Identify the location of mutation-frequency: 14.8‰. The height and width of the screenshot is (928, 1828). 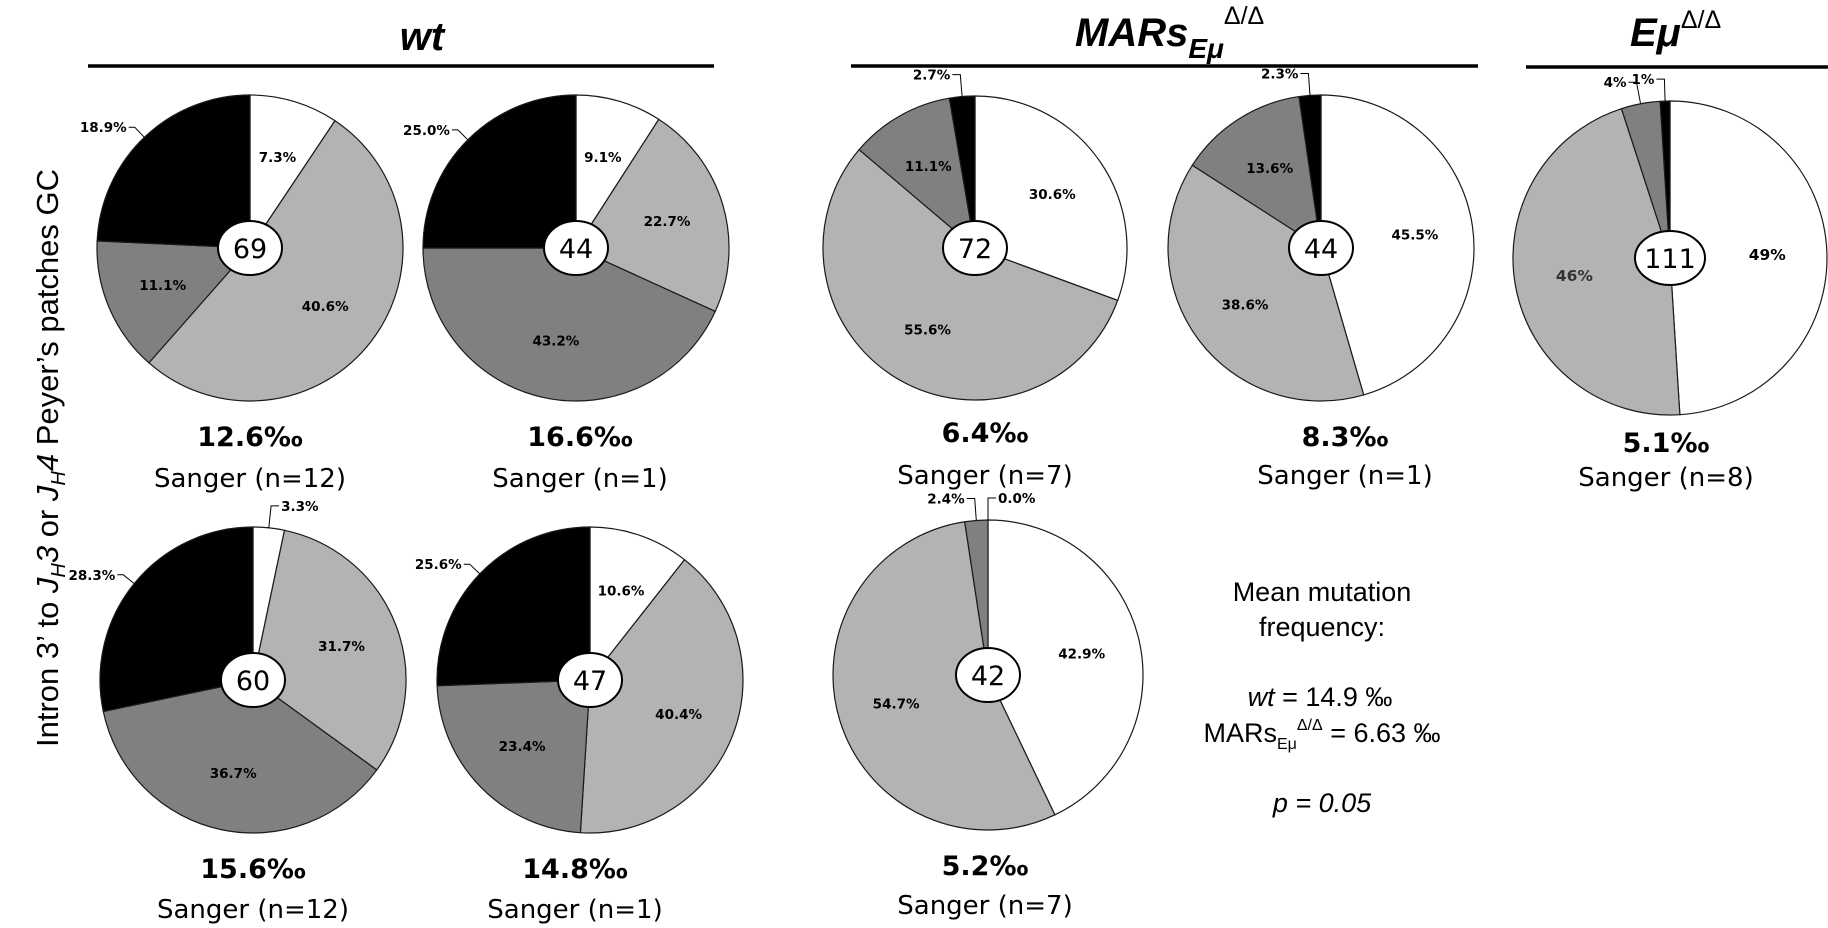
(575, 869).